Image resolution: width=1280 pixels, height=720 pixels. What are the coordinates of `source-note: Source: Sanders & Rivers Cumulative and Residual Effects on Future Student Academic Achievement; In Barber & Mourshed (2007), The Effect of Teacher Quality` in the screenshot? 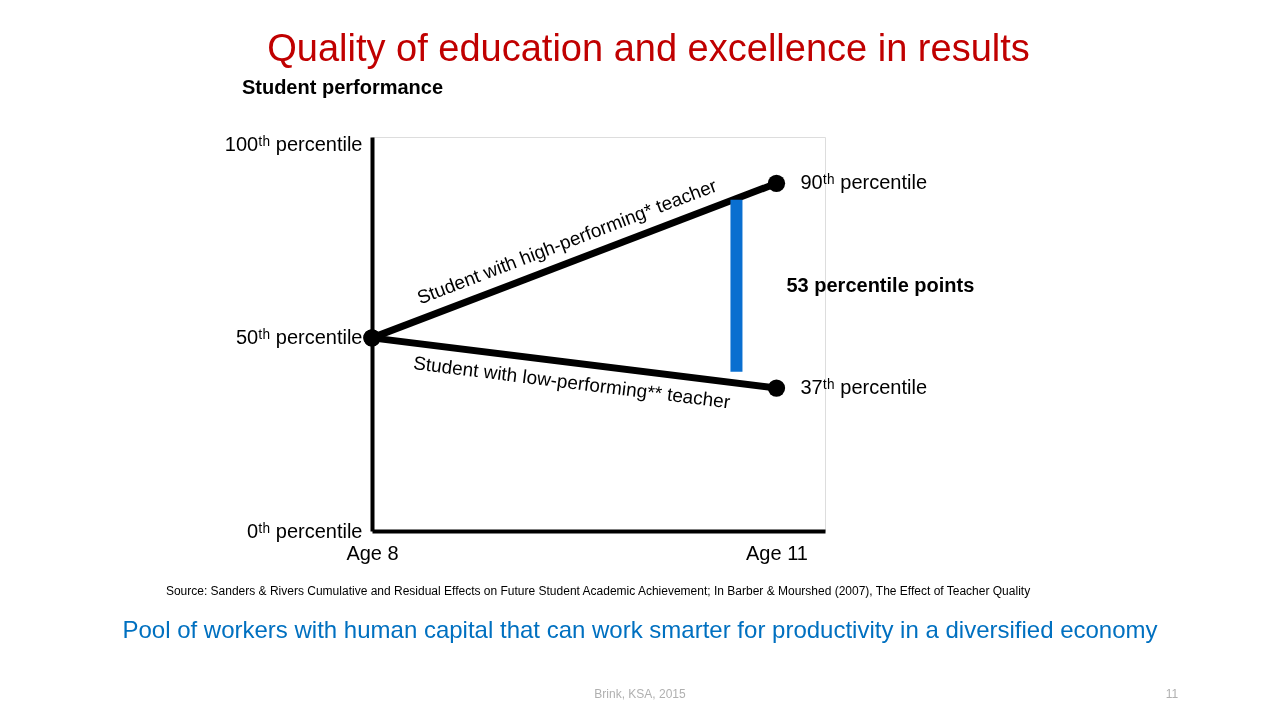 It's located at (598, 591).